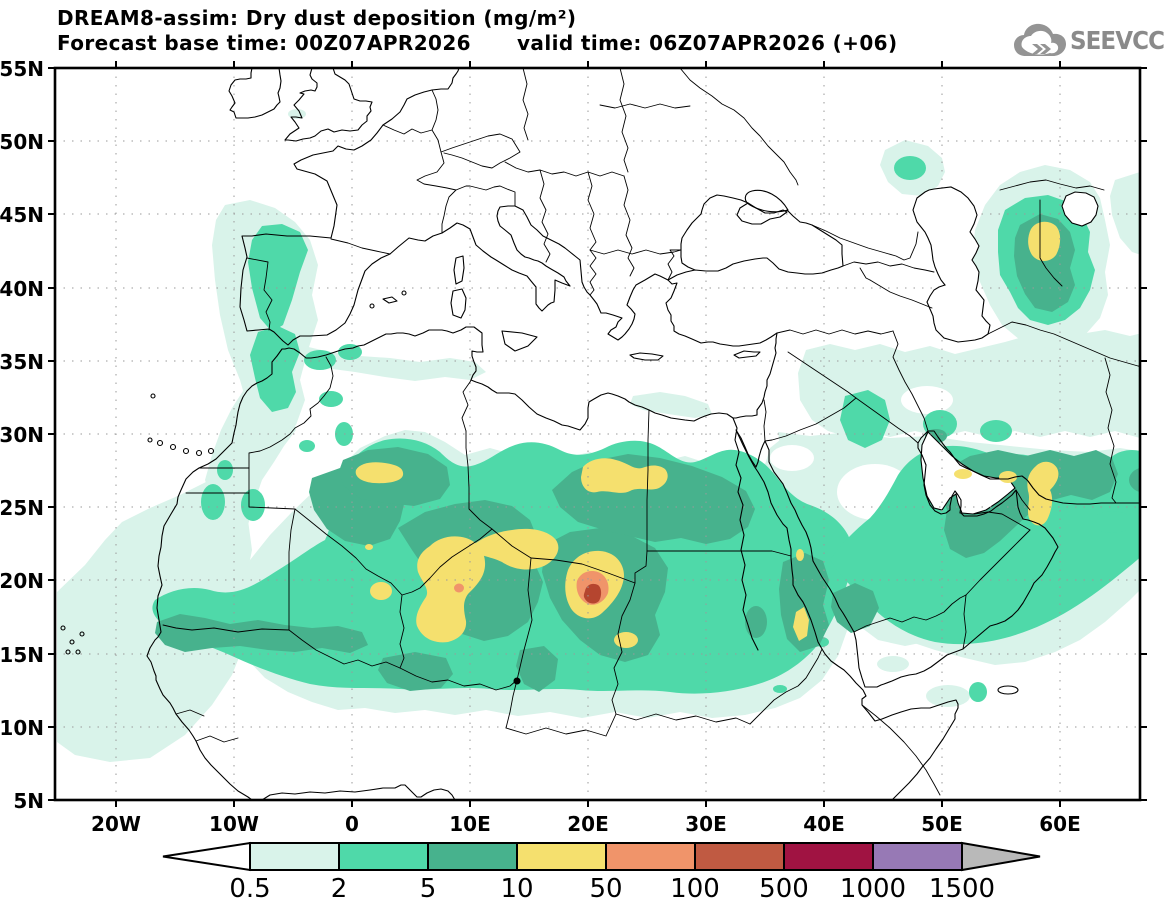 The width and height of the screenshot is (1165, 907). Describe the element at coordinates (951, 264) in the screenshot. I see `caspian-sea` at that location.